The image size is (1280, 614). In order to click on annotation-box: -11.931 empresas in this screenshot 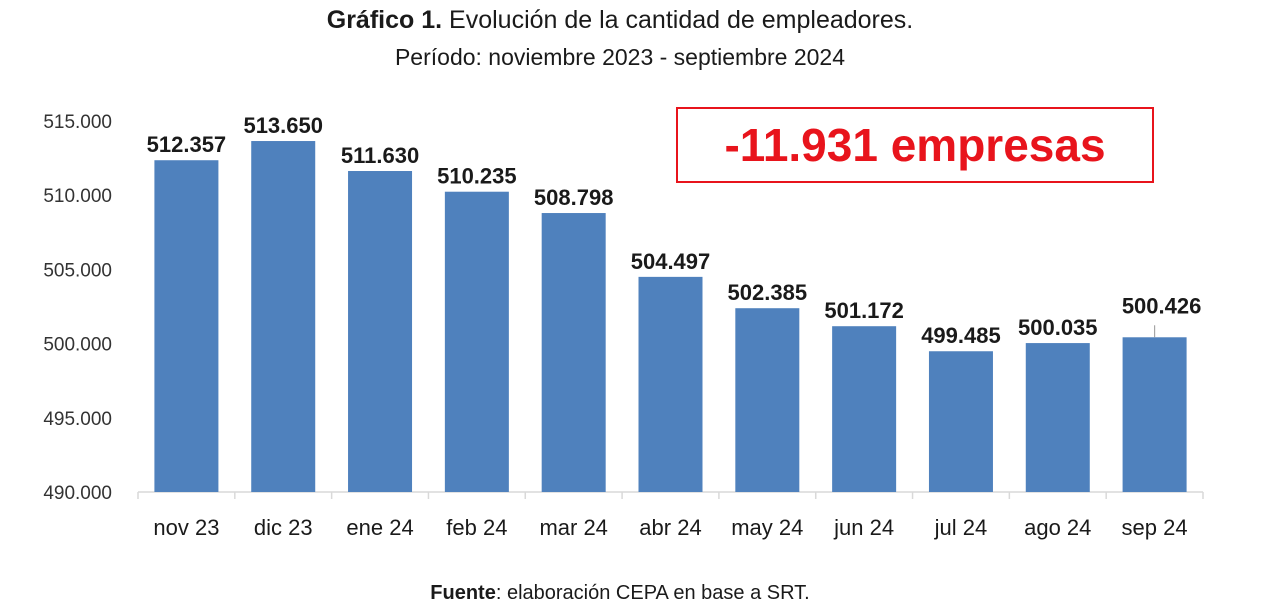, I will do `click(915, 145)`.